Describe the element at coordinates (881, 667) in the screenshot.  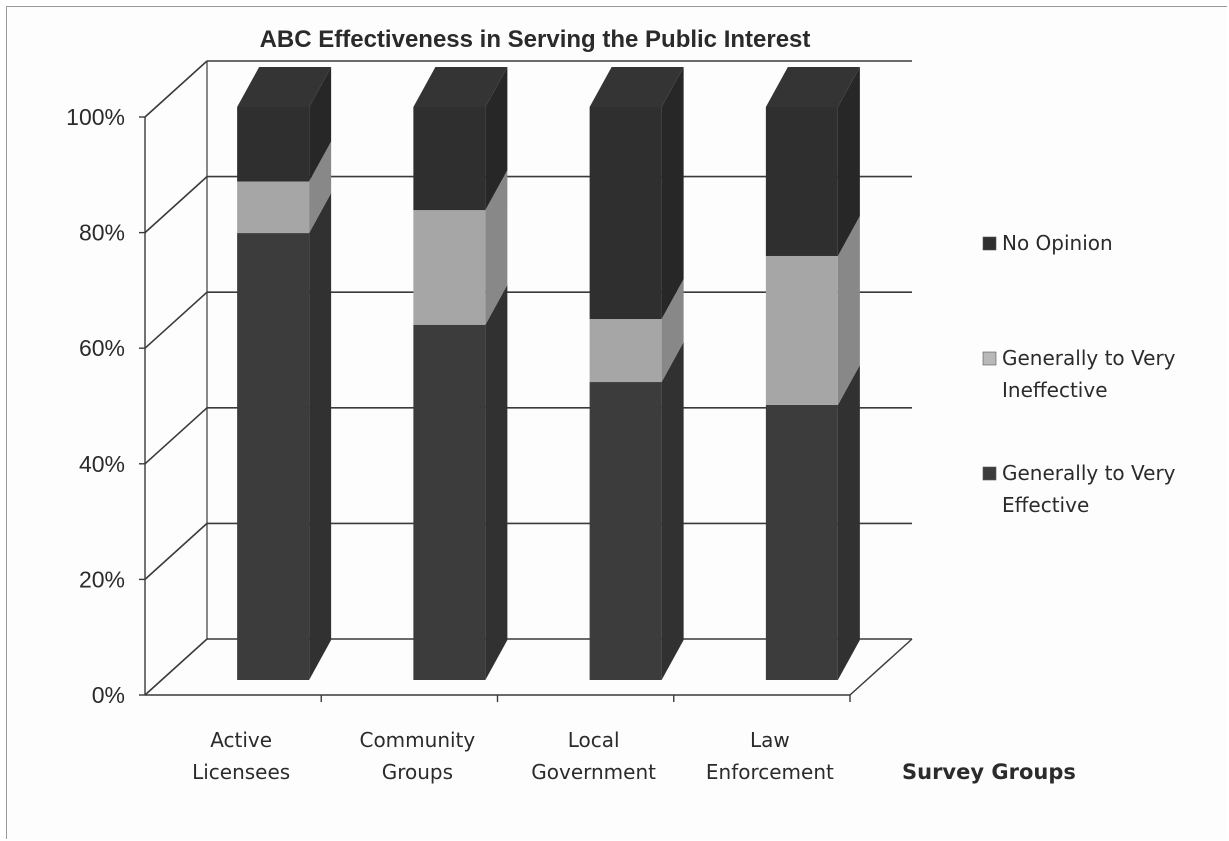
I see `floor-right-edge` at that location.